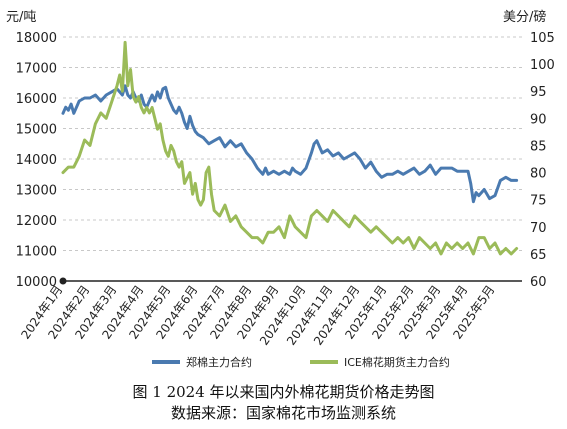 The height and width of the screenshot is (429, 567). Describe the element at coordinates (283, 392) in the screenshot. I see `chart-title: 图 1 2024 年以来国内外棉花期货价格走势图` at that location.